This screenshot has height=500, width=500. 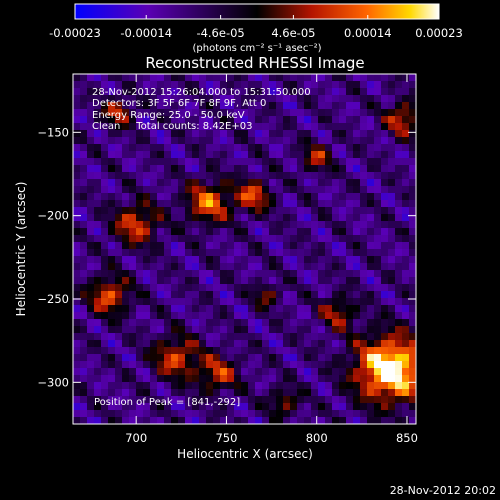 What do you see at coordinates (293, 33) in the screenshot?
I see `colorbar-tick-label: 4.6e-05` at bounding box center [293, 33].